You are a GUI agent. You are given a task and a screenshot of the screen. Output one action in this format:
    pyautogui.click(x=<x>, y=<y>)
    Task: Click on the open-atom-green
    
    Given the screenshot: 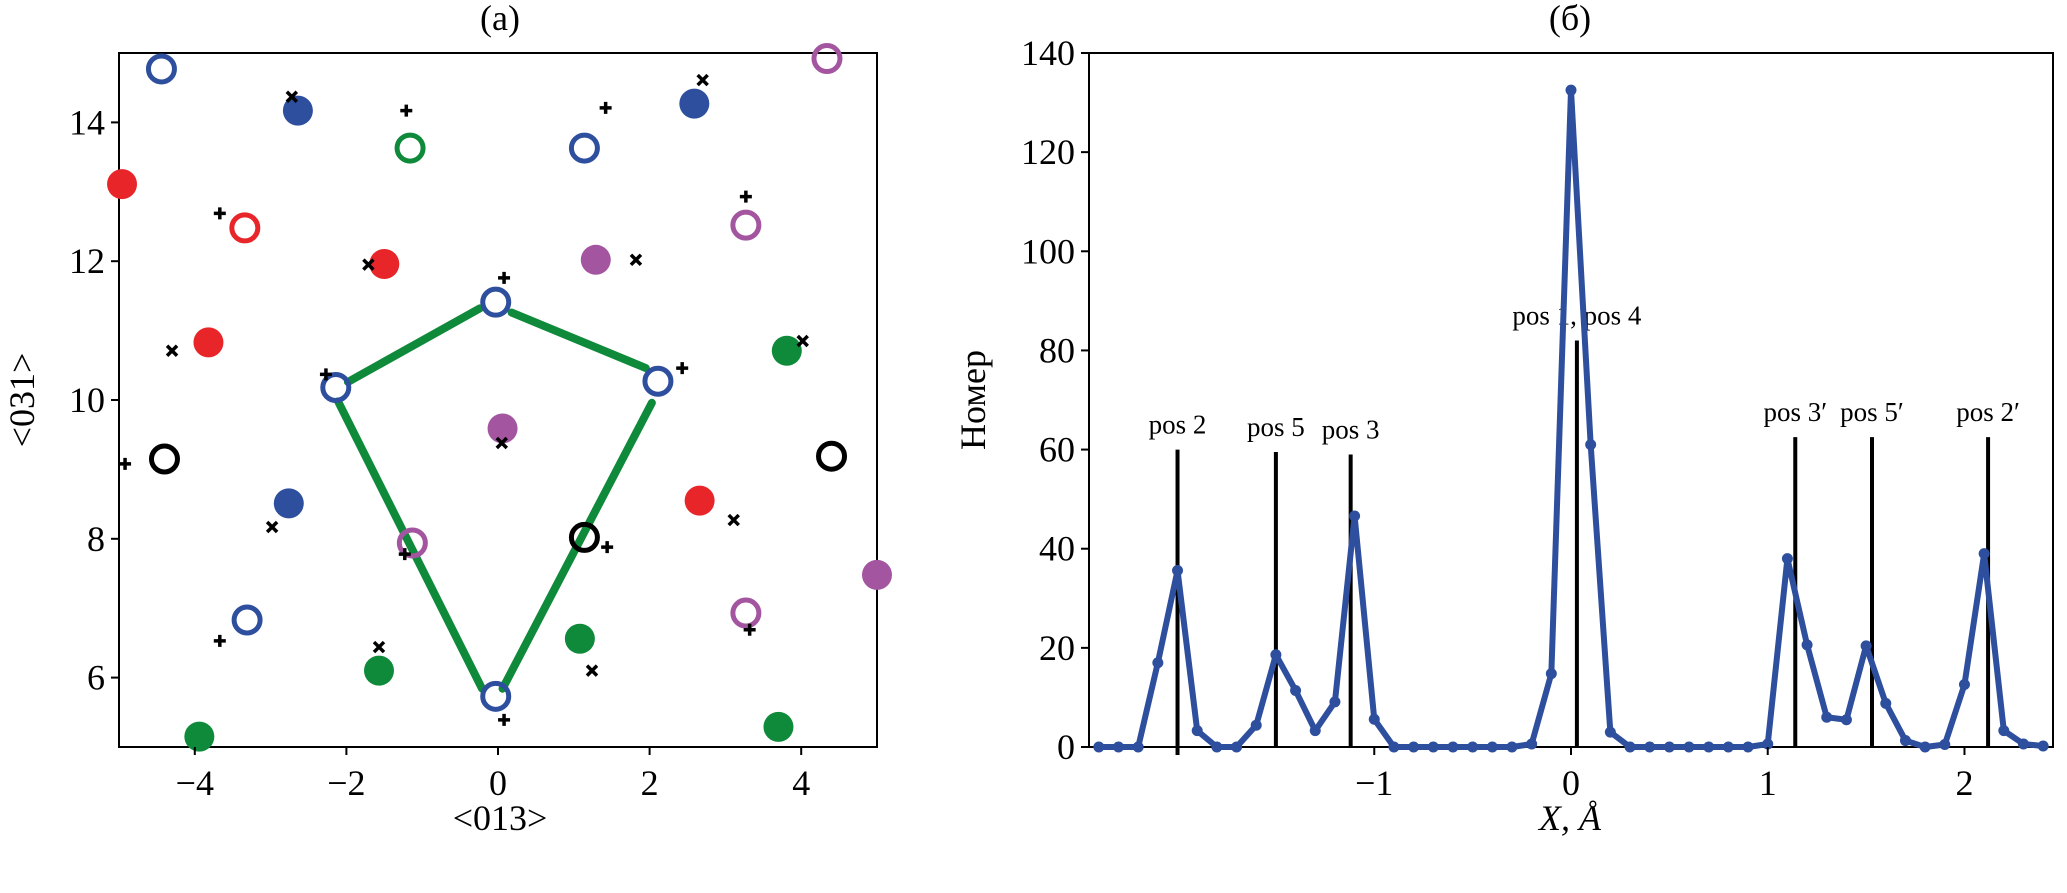 What is the action you would take?
    pyautogui.click(x=410, y=148)
    